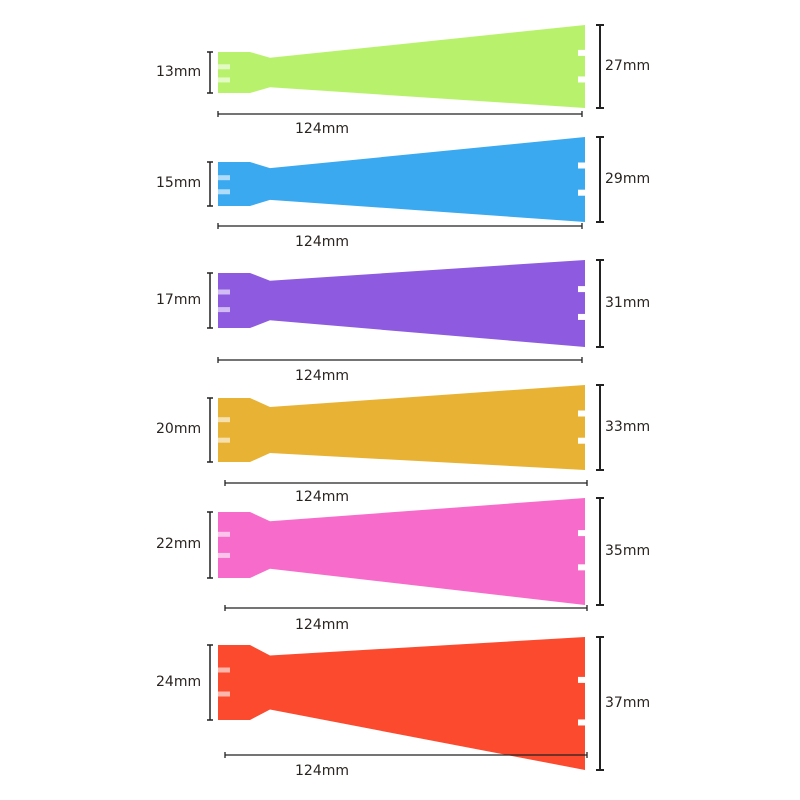 This screenshot has width=800, height=800. Describe the element at coordinates (628, 702) in the screenshot. I see `large-diameter-label: 37mm` at that location.